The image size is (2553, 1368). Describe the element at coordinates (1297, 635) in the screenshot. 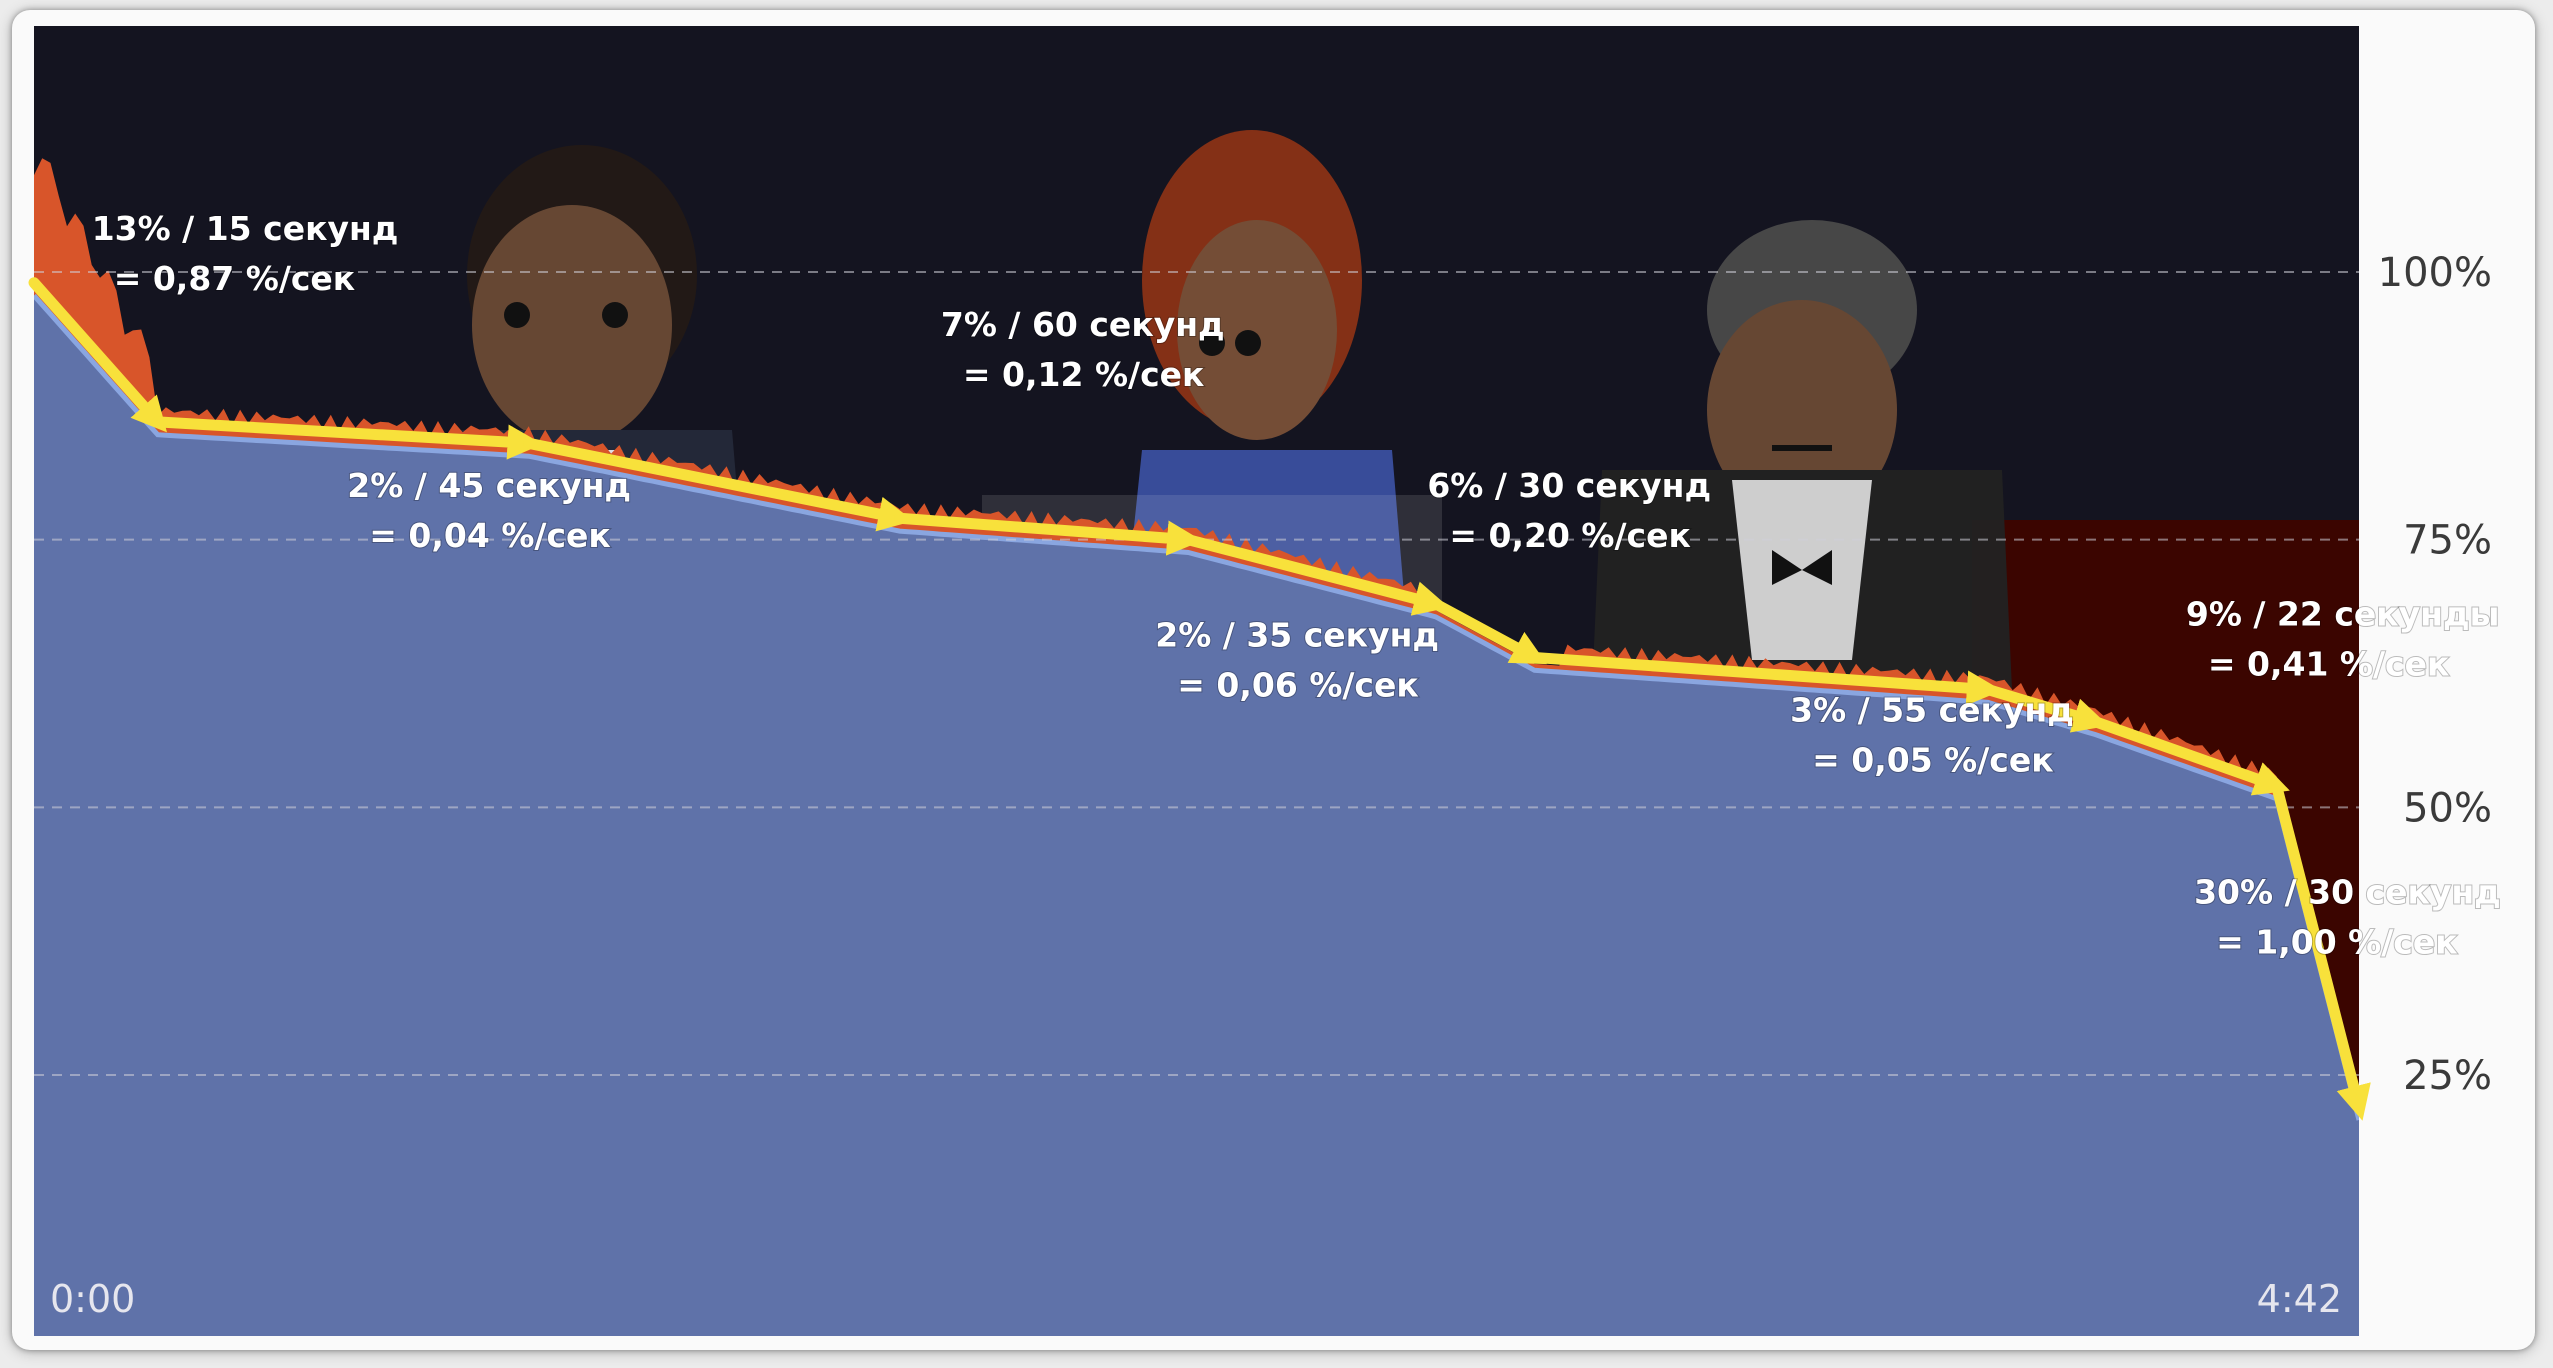

I see `annotation-title: 2% / 35 секунд` at that location.